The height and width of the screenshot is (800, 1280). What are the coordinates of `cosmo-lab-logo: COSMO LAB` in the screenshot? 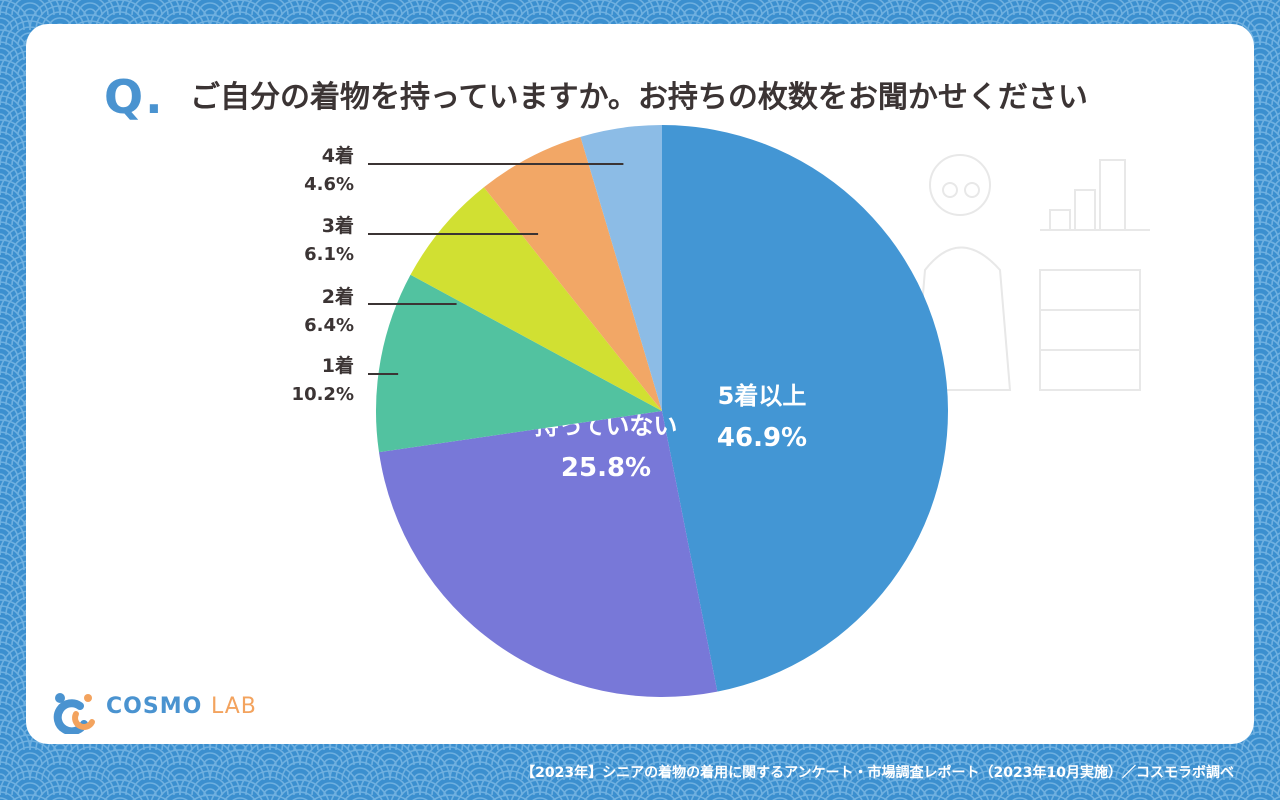 It's located at (151, 710).